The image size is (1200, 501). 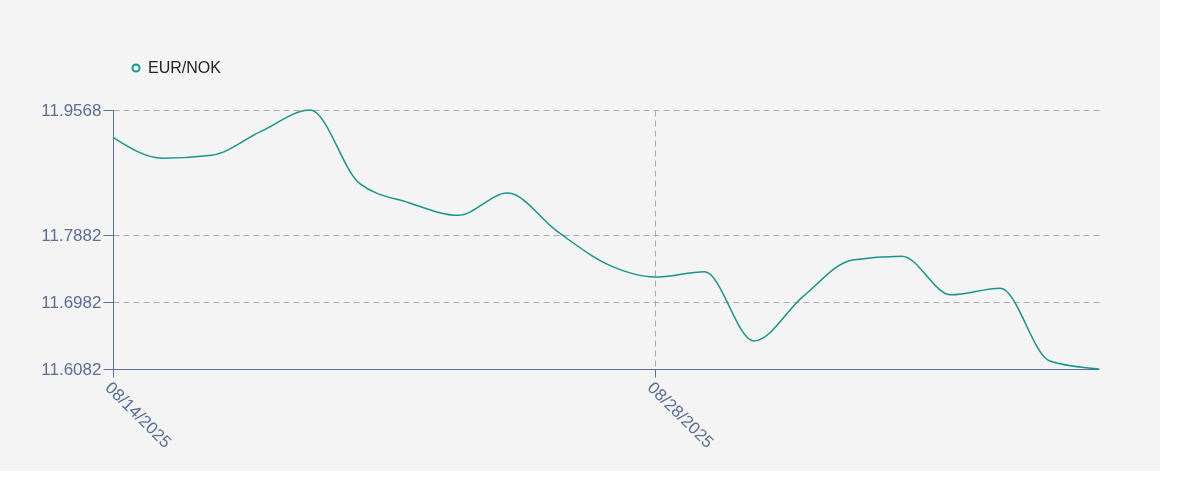 What do you see at coordinates (71, 302) in the screenshot?
I see `y-tick-label: 11.6982` at bounding box center [71, 302].